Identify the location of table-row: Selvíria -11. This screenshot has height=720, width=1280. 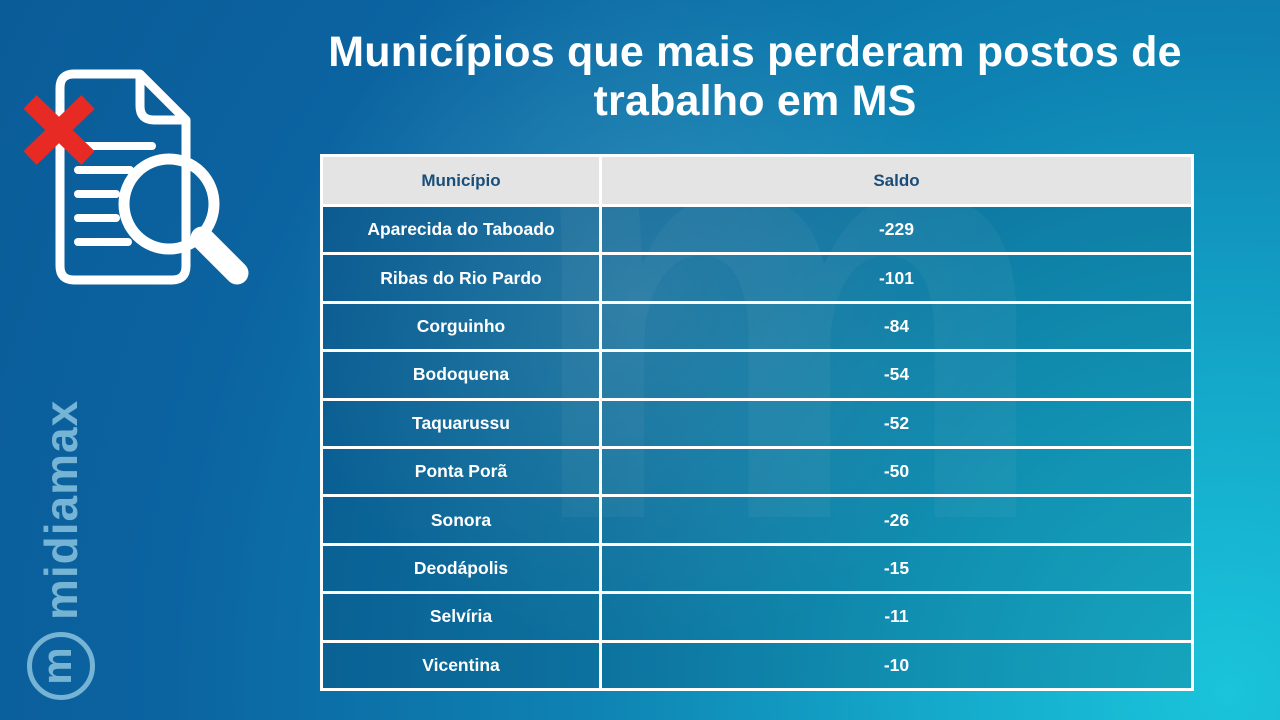
(757, 617).